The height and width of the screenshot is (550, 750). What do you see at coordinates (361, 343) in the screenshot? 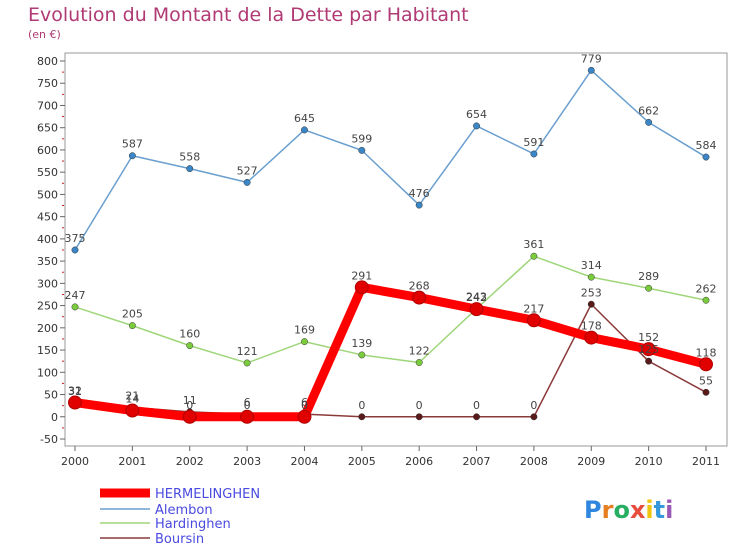
I see `data-label-hardinghen: 139` at bounding box center [361, 343].